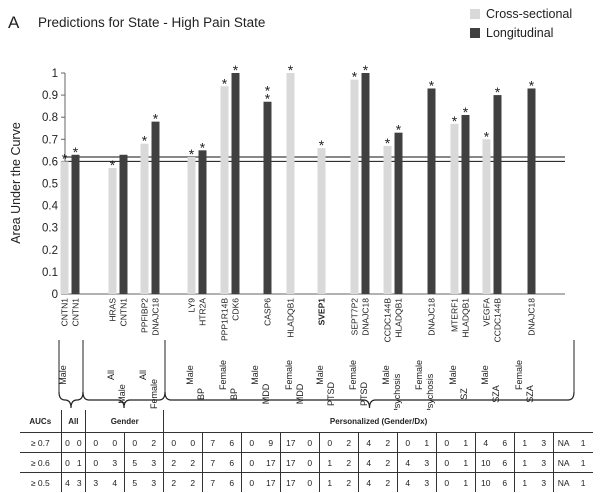 Image resolution: width=605 pixels, height=493 pixels. I want to click on chart-title: Predictions for State - High Pain State, so click(151, 22).